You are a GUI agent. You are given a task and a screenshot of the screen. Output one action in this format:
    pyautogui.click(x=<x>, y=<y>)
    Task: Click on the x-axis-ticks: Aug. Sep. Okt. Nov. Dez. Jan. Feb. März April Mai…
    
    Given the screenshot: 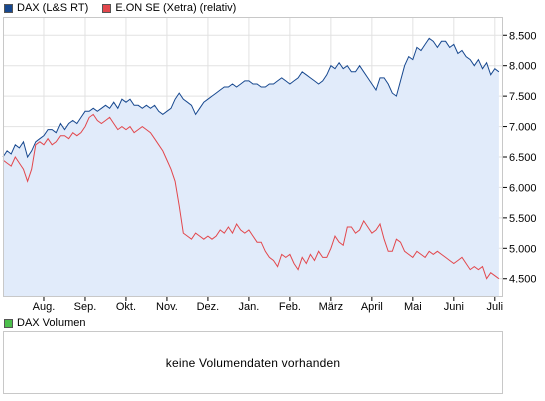 What is the action you would take?
    pyautogui.click(x=268, y=305)
    